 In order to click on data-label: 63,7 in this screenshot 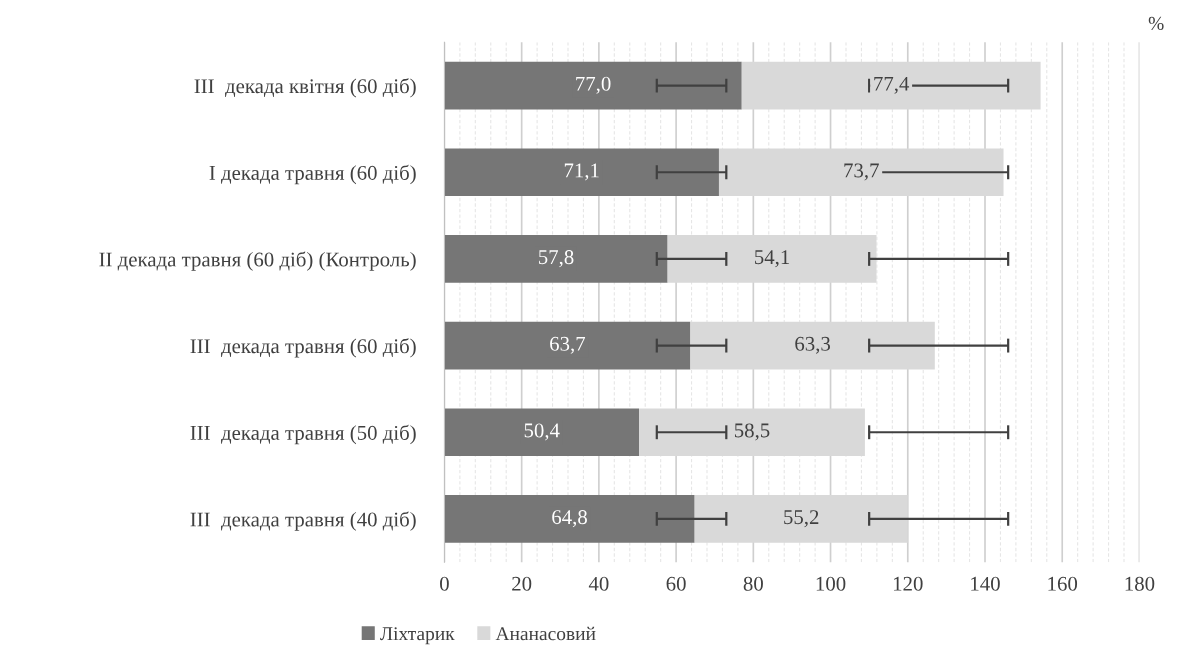, I will do `click(568, 345)`.